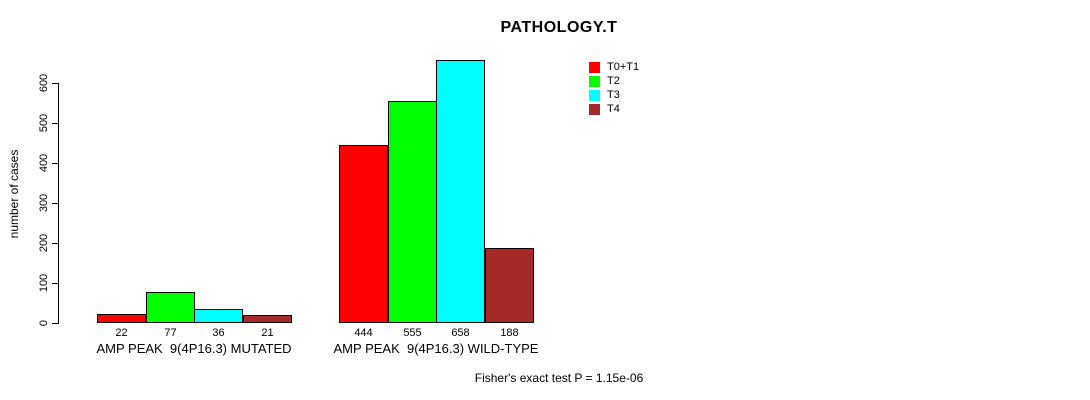 This screenshot has width=1090, height=400. What do you see at coordinates (218, 316) in the screenshot?
I see `bar-T3-group1` at bounding box center [218, 316].